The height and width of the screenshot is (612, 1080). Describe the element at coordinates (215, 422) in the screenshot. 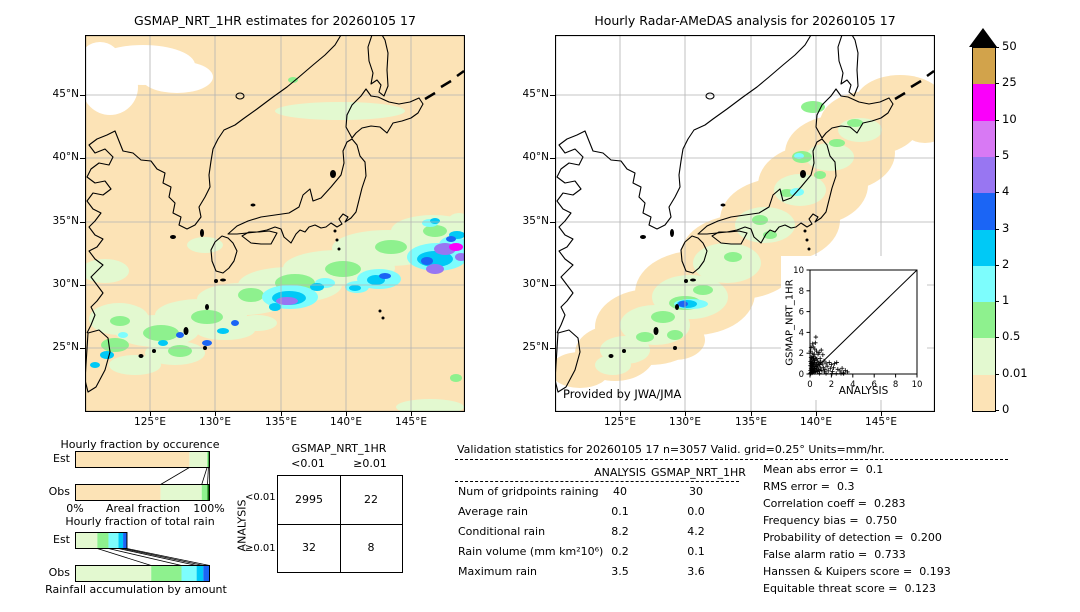

I see `map-x-tick-label: 130°E` at that location.